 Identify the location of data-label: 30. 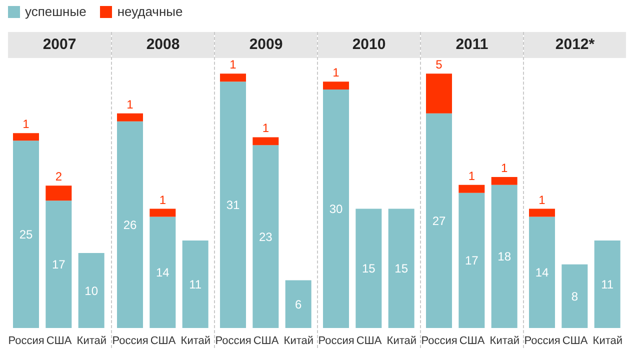
(336, 209).